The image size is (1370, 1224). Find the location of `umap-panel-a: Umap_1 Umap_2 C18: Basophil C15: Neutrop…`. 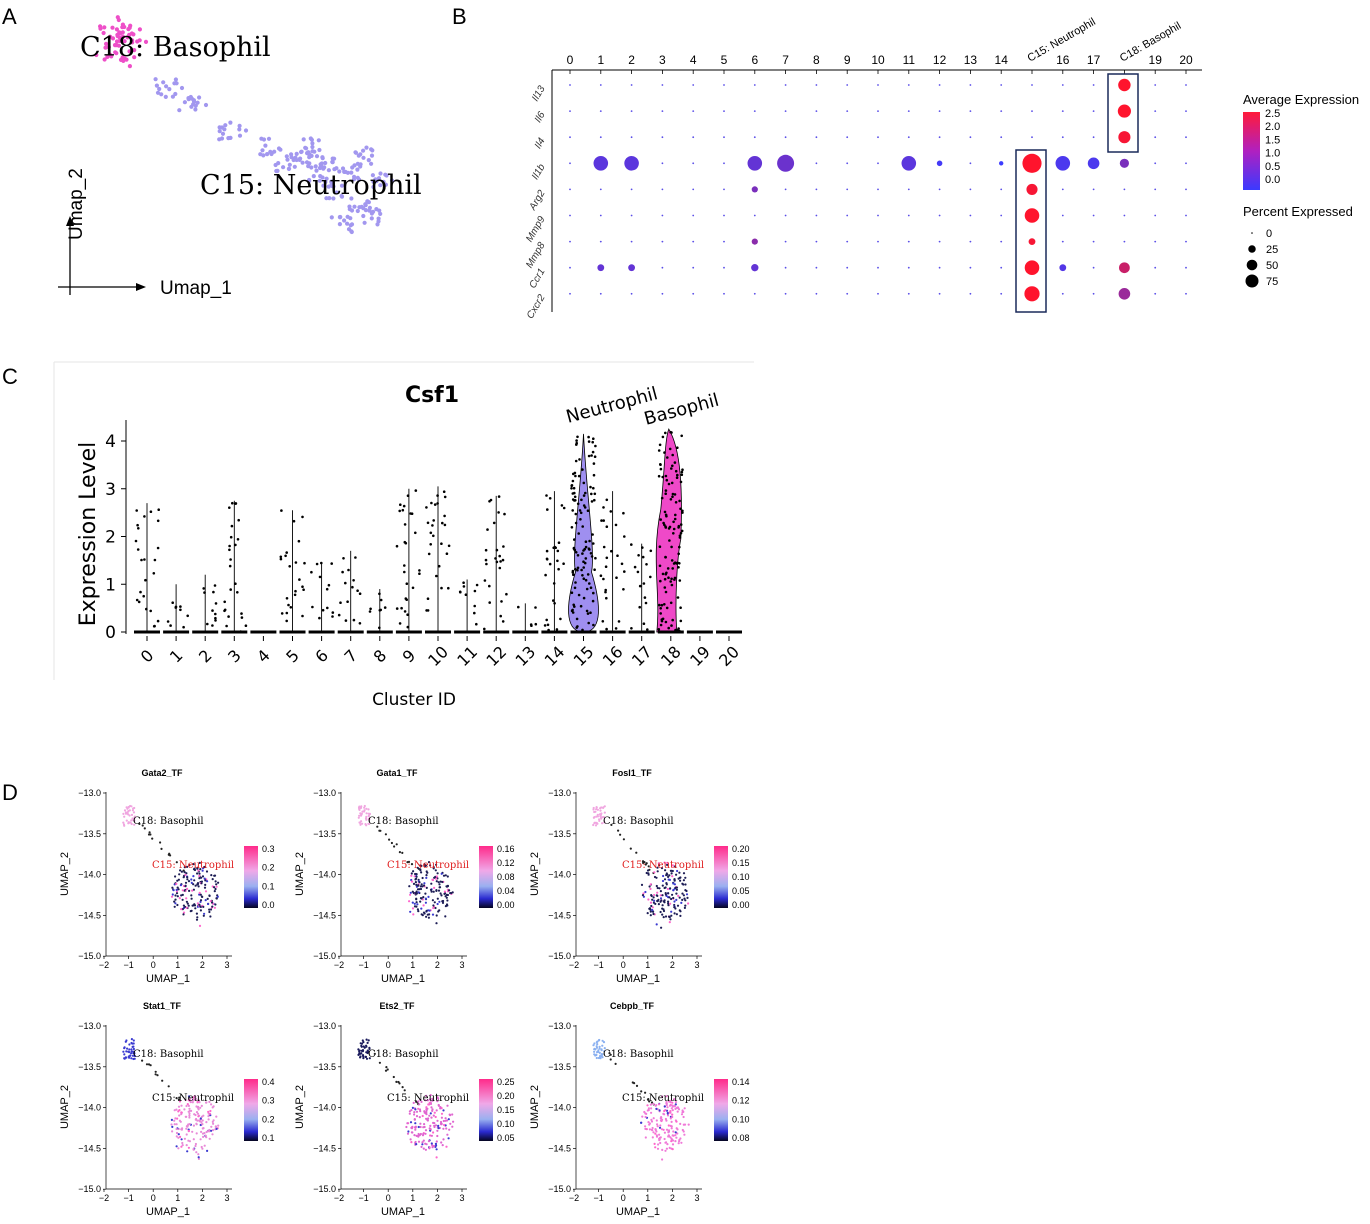

umap-panel-a: Umap_1 Umap_2 C18: Basophil C15: Neutrop… is located at coordinates (240, 157).